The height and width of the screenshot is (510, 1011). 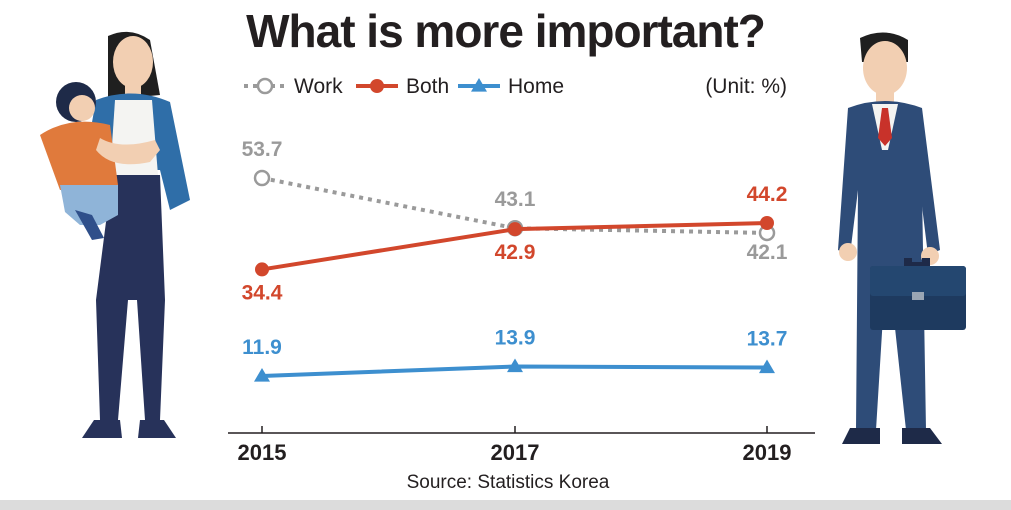 I want to click on series-both: 34.4 42.9 44.2, so click(x=515, y=243).